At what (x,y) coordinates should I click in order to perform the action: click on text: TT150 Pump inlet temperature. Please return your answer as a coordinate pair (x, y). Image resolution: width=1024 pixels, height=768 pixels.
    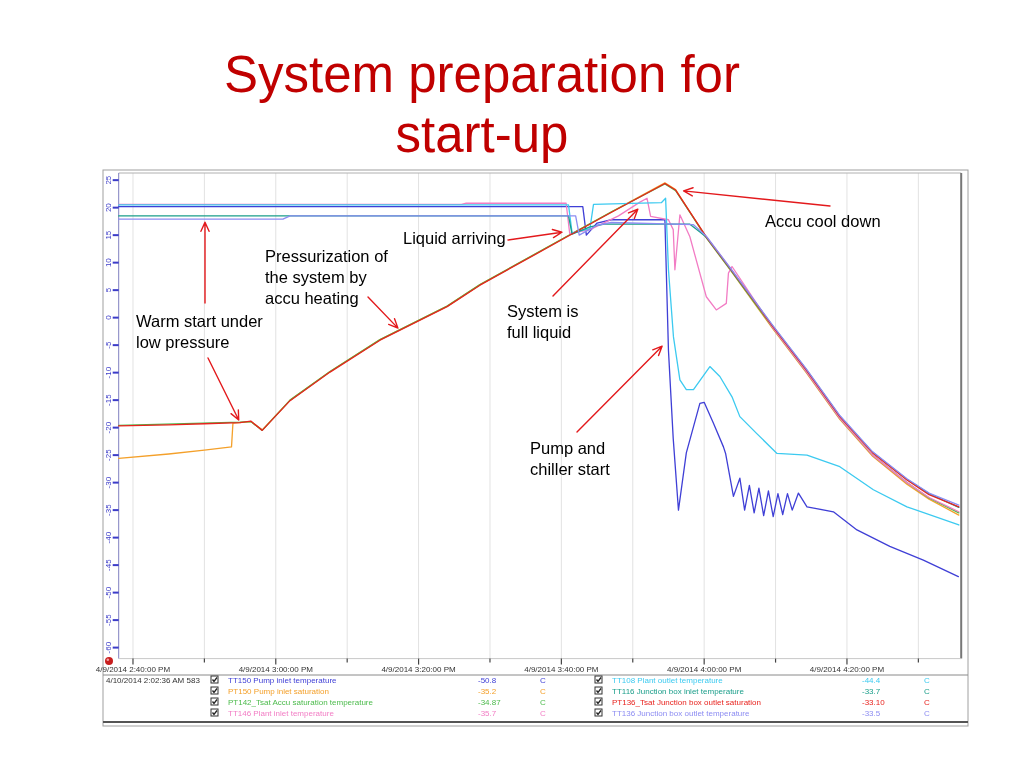
    Looking at the image, I should click on (283, 680).